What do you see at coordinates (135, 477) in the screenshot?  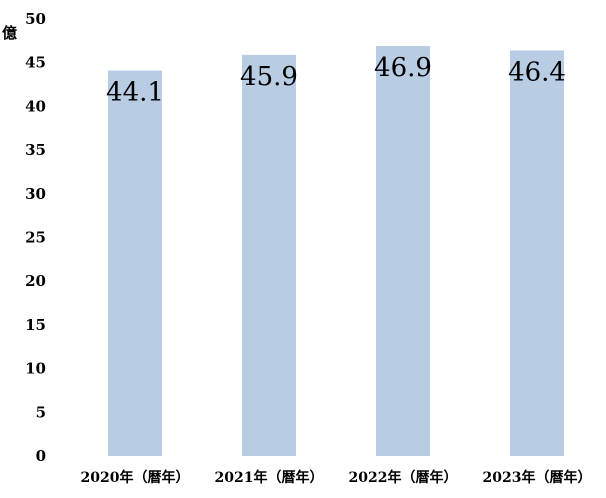 I see `x-category-label: 2020年（暦年）` at bounding box center [135, 477].